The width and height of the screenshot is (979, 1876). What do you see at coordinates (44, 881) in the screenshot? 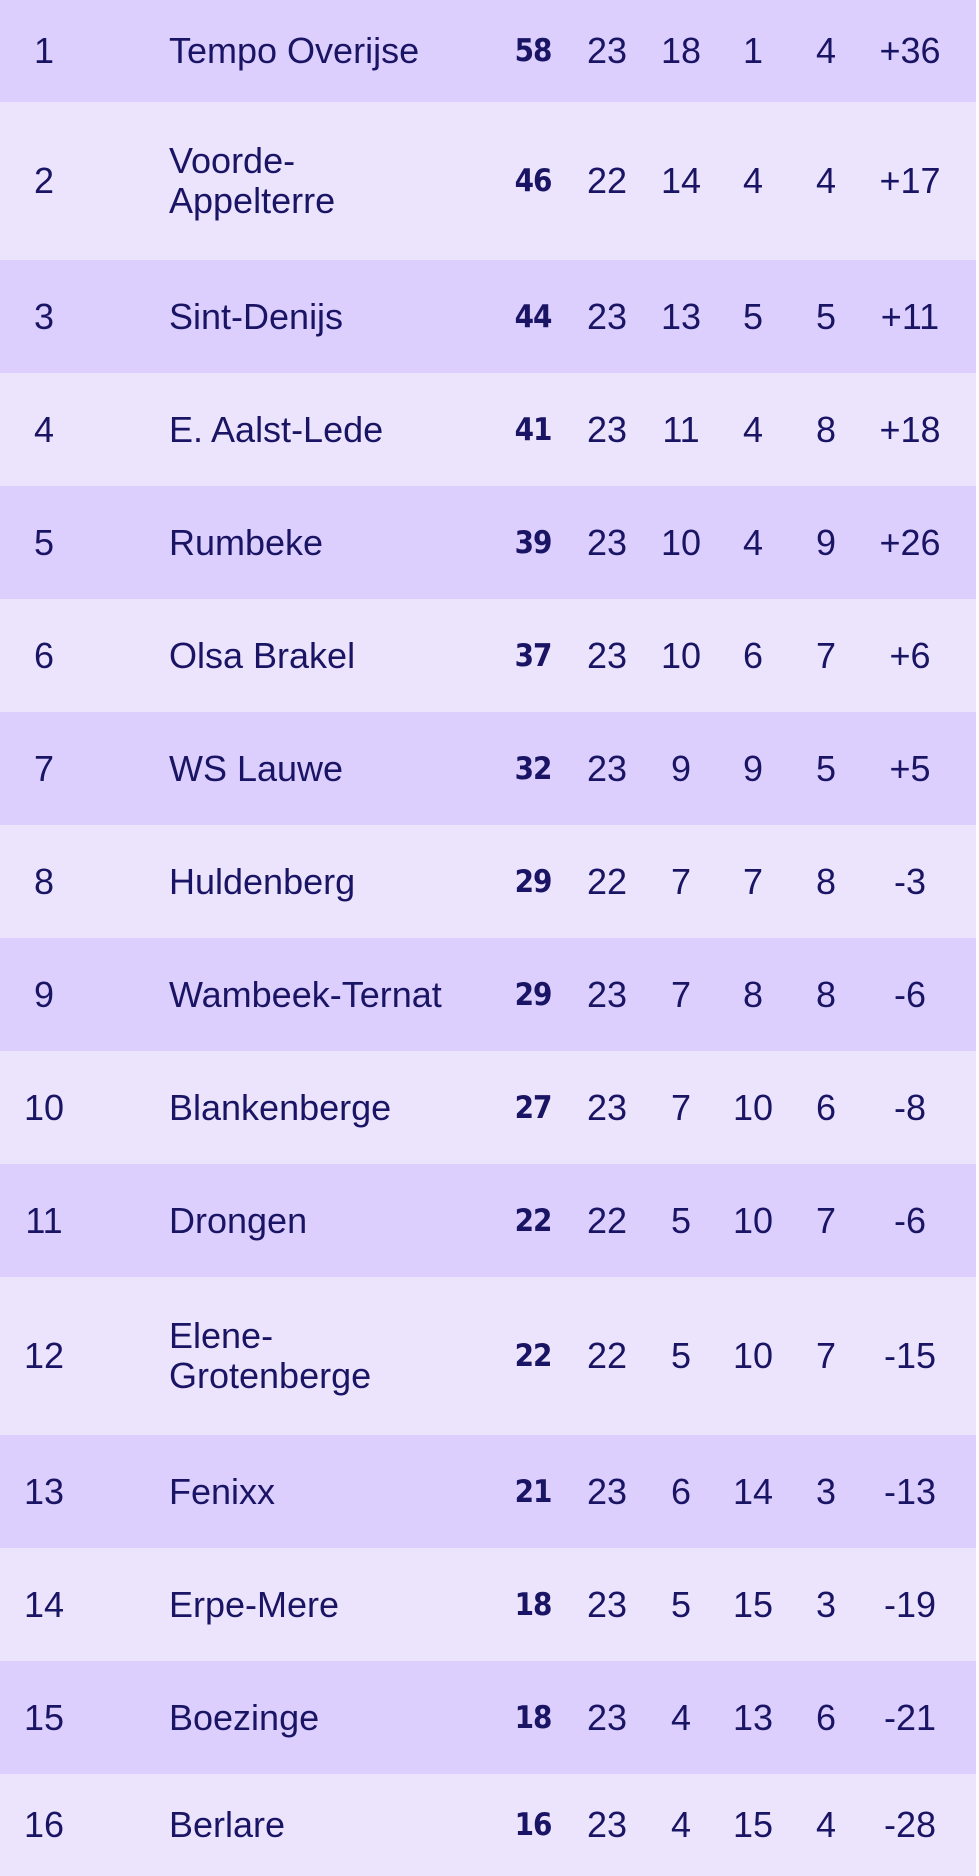
I see `position: 8` at bounding box center [44, 881].